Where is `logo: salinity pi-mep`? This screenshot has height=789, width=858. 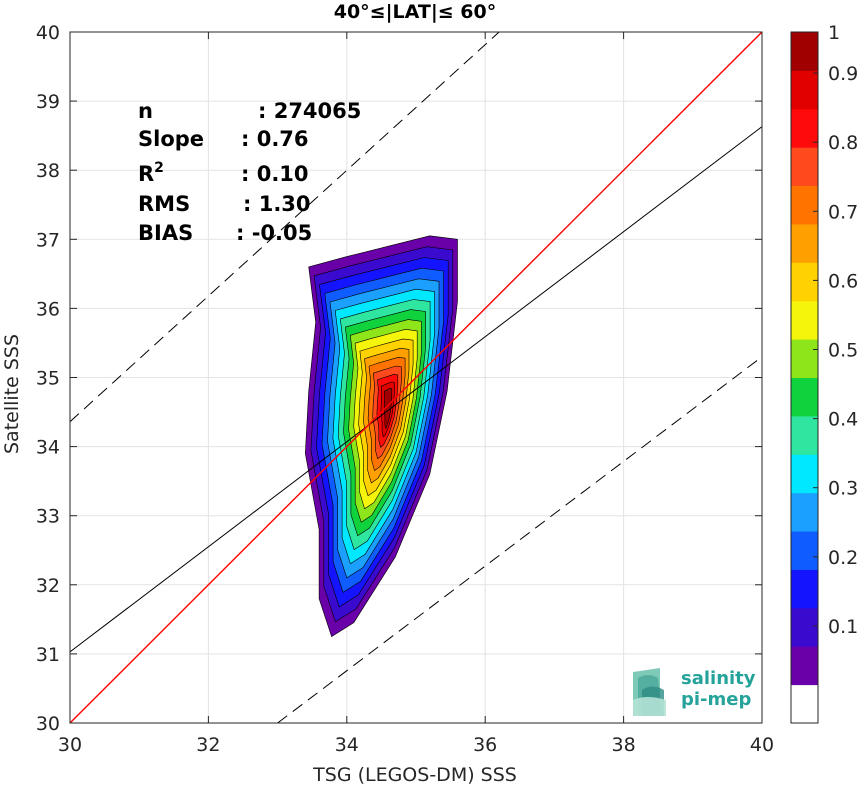
logo: salinity pi-mep is located at coordinates (694, 692).